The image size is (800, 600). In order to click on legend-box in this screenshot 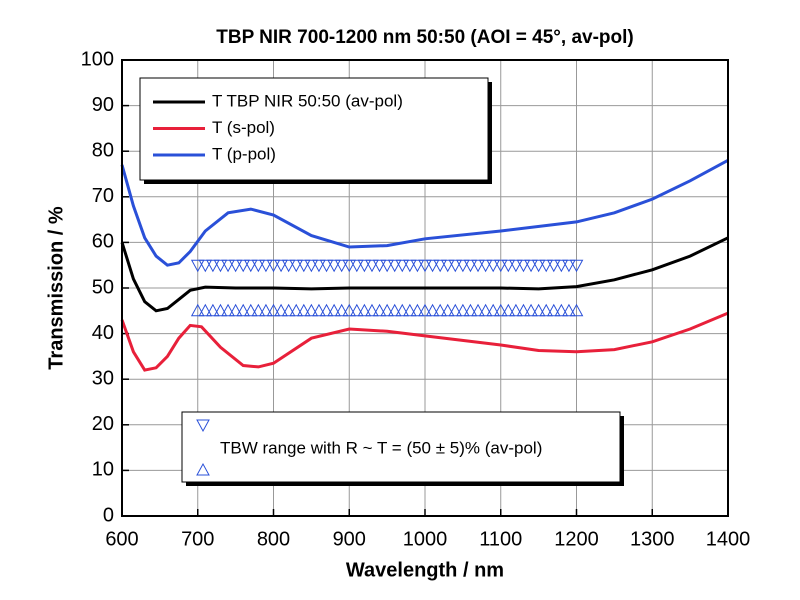, I will do `click(401, 447)`.